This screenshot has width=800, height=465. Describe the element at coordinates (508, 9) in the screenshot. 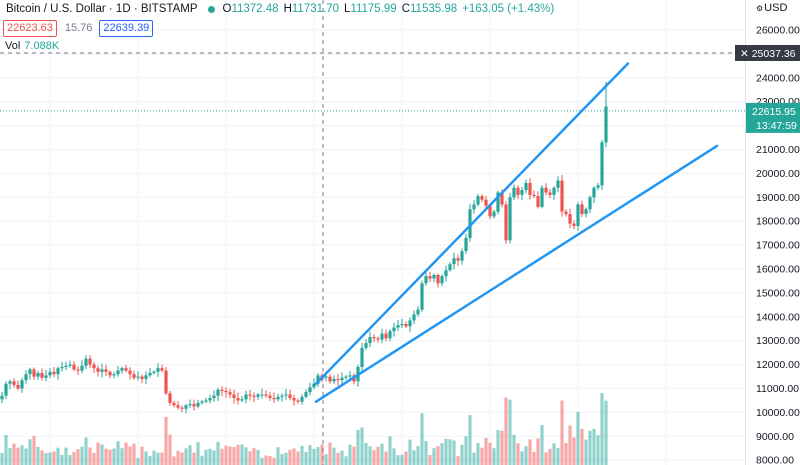

I see `change-value: +163.05 (+1.43%)` at that location.